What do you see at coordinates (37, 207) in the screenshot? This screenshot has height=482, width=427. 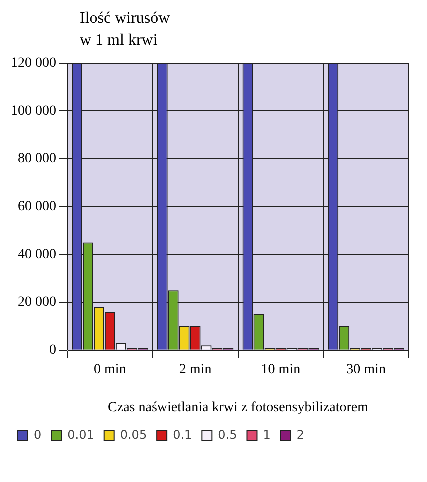 I see `y-tick-label: 60 000` at bounding box center [37, 207].